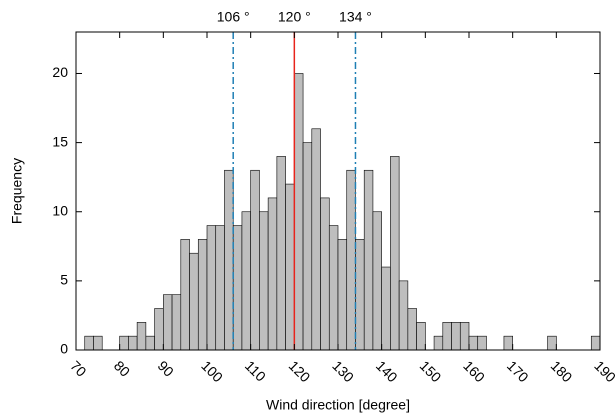 This screenshot has height=416, width=616. What do you see at coordinates (78, 368) in the screenshot?
I see `x-tick-label: 70` at bounding box center [78, 368].